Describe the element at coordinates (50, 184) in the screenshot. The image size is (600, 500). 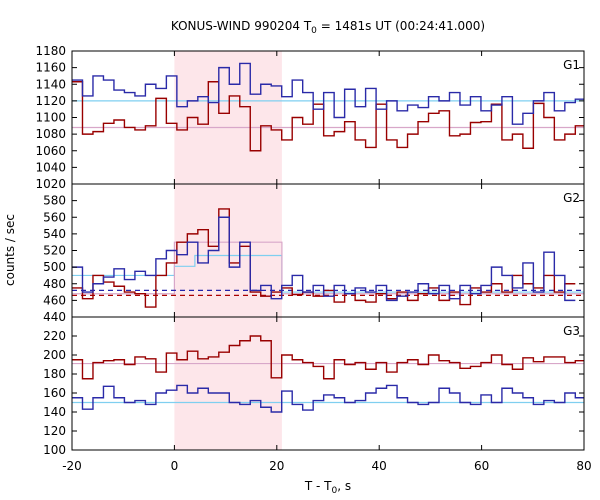
I see `y-tick-label: 1020` at that location.